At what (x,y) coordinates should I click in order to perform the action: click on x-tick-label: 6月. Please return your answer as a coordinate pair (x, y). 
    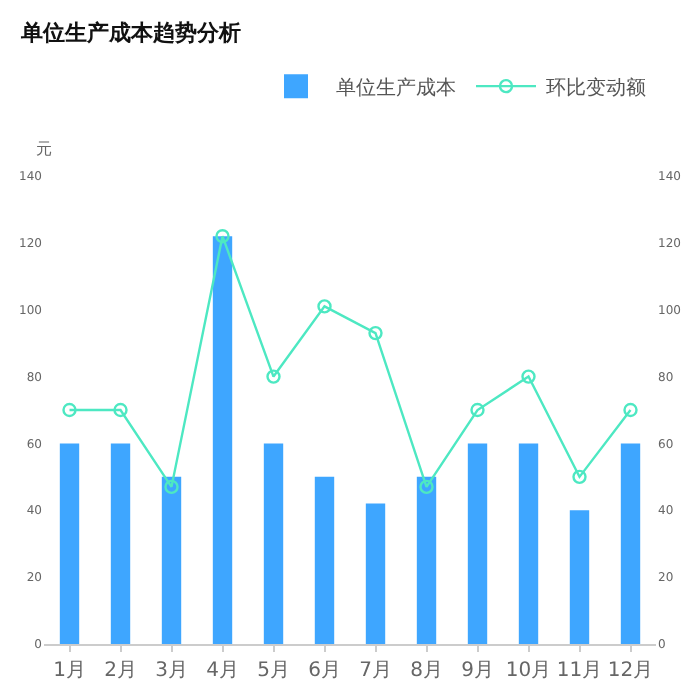
    Looking at the image, I should click on (324, 671).